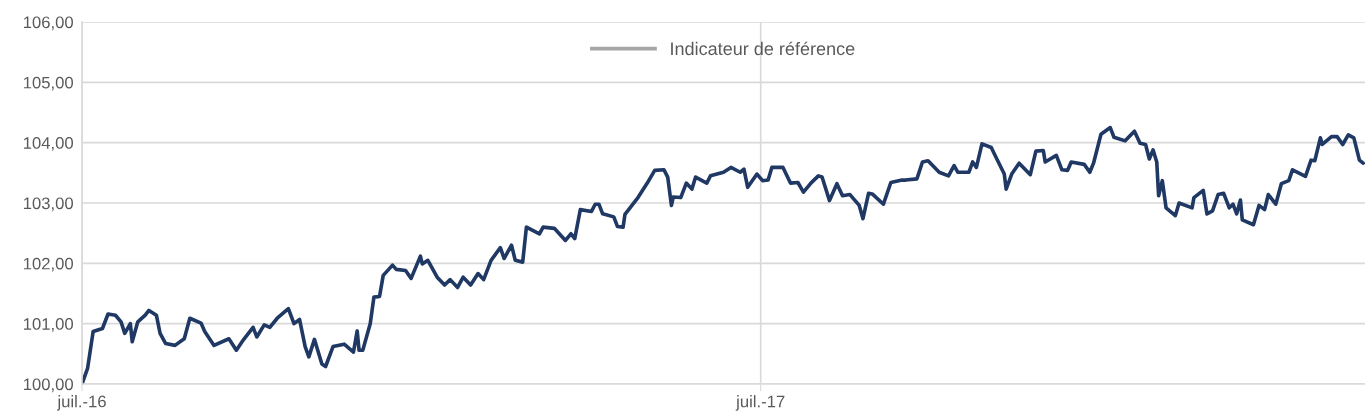 This screenshot has width=1365, height=418. What do you see at coordinates (81, 403) in the screenshot?
I see `x-tick-label: juil.-16` at bounding box center [81, 403].